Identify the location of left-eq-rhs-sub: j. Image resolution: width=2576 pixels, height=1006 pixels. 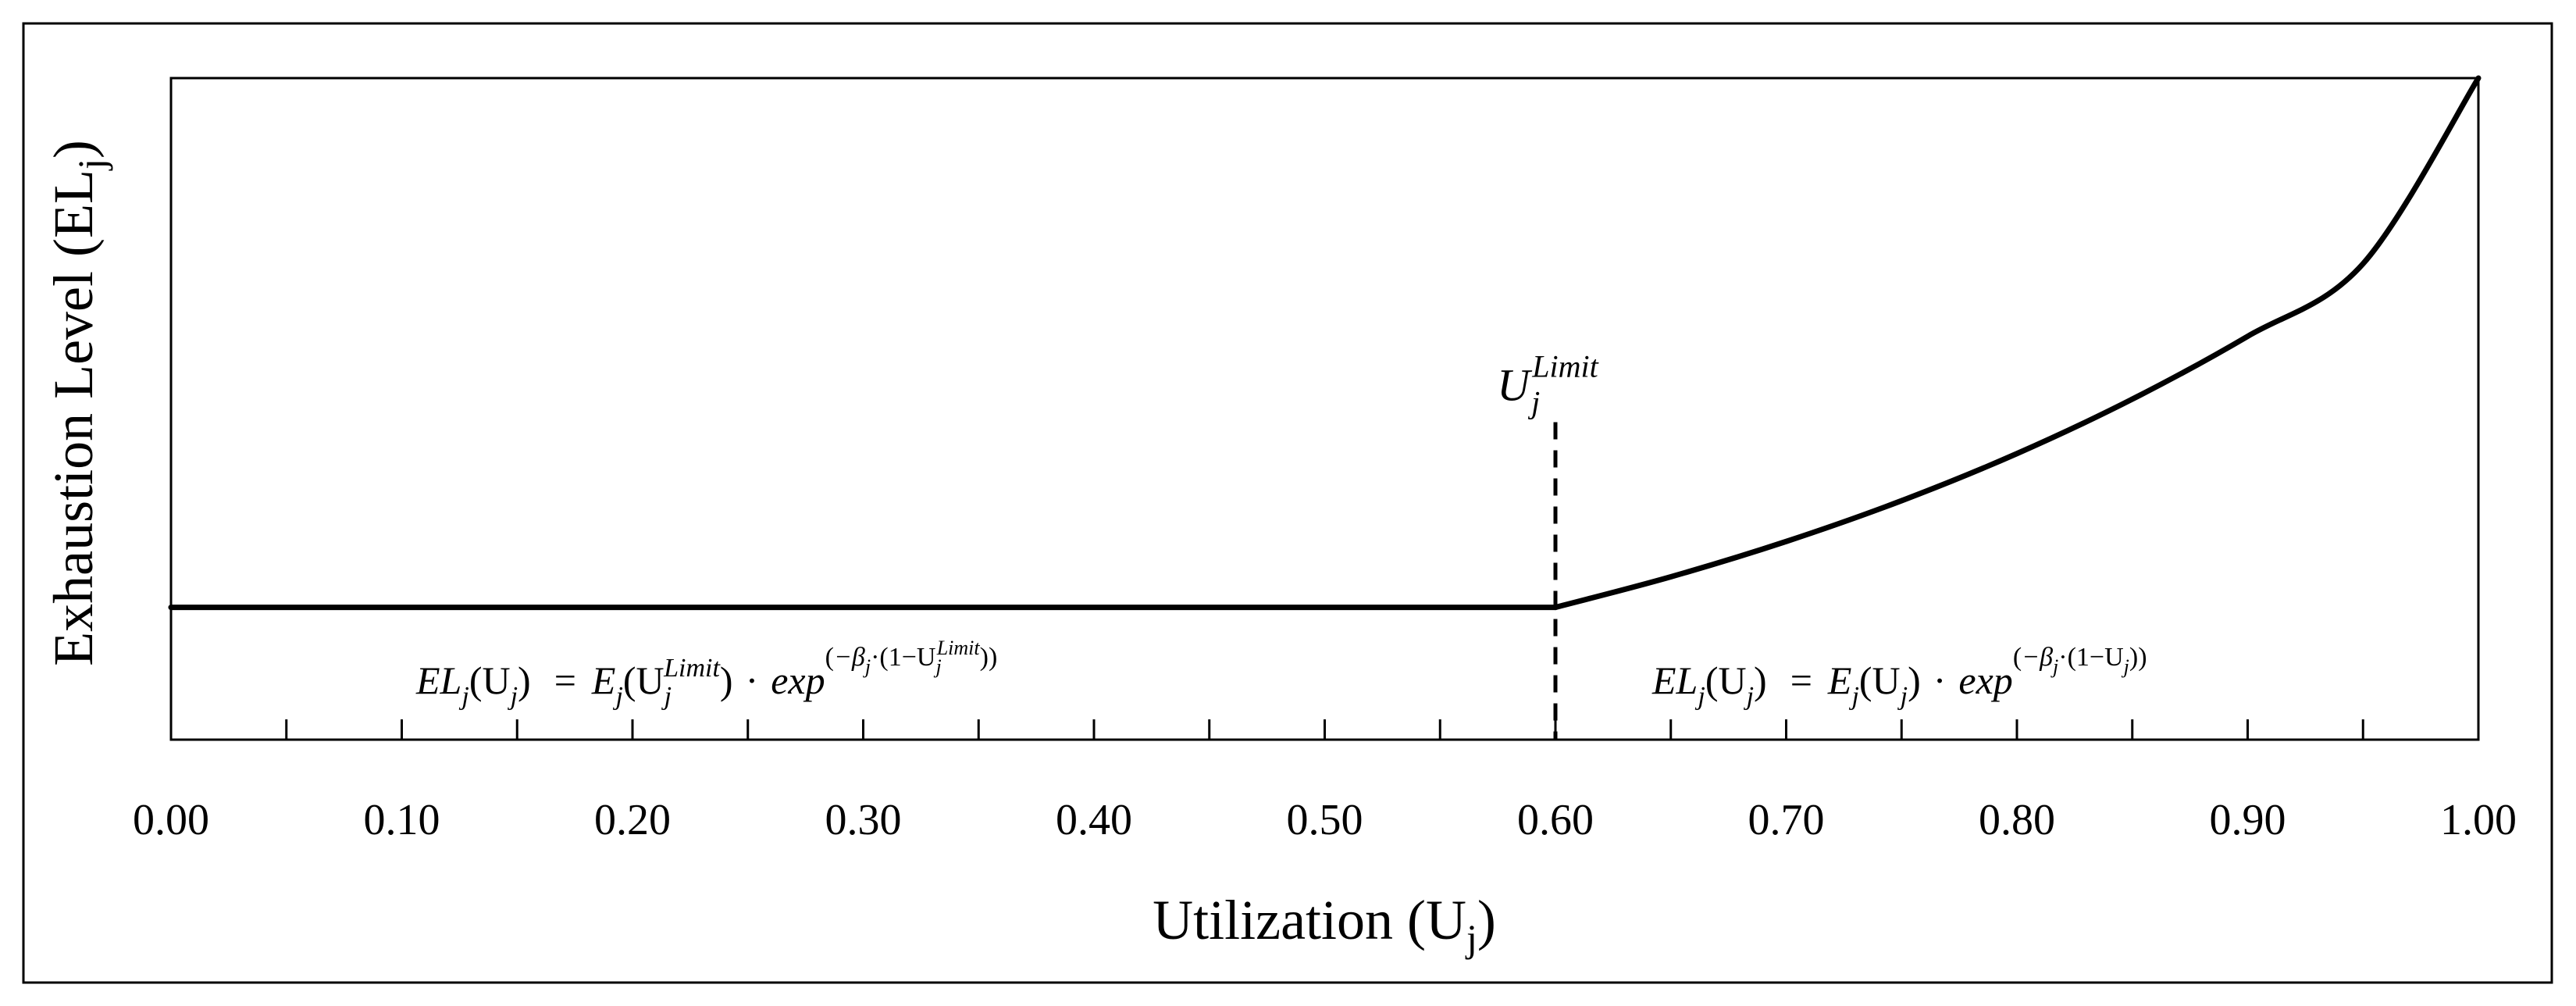
(617, 696).